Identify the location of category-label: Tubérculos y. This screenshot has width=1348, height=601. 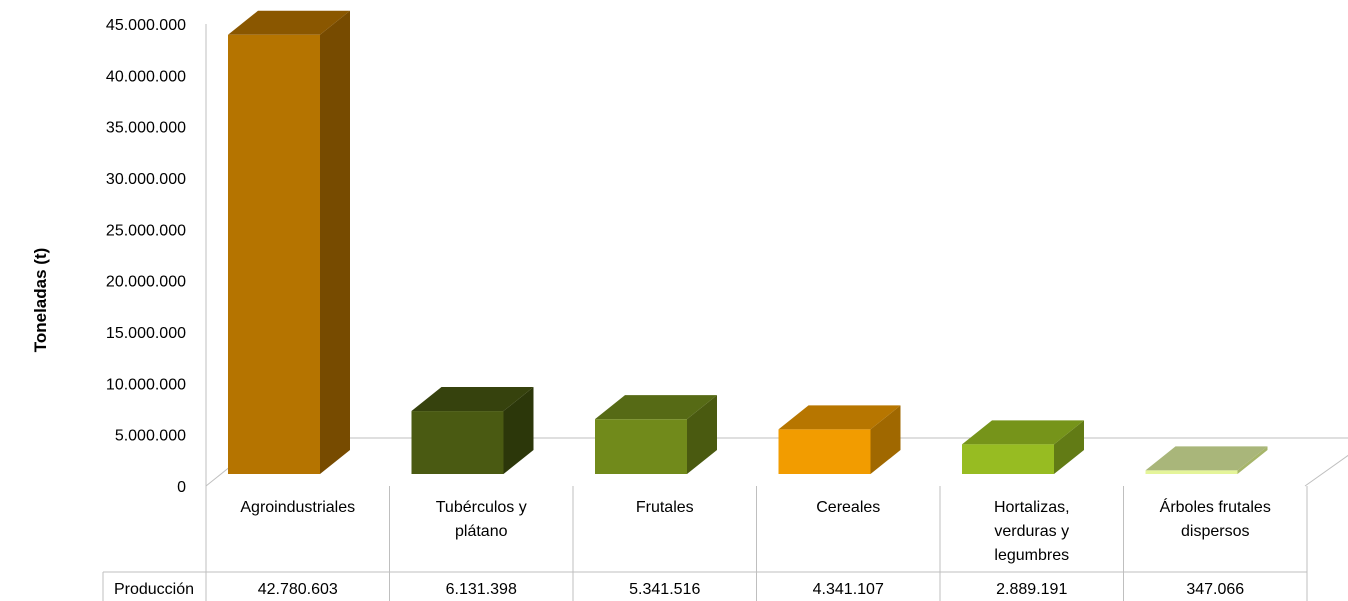
(481, 507).